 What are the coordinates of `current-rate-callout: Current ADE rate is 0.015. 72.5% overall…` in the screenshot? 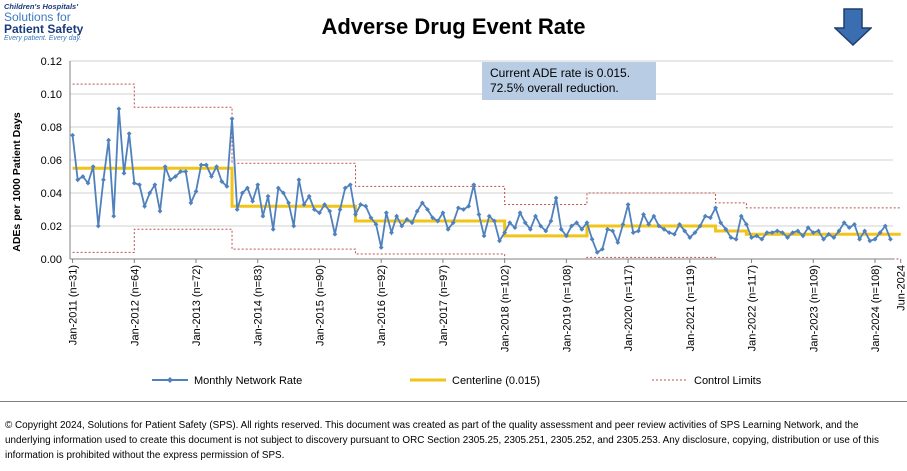 It's located at (569, 81).